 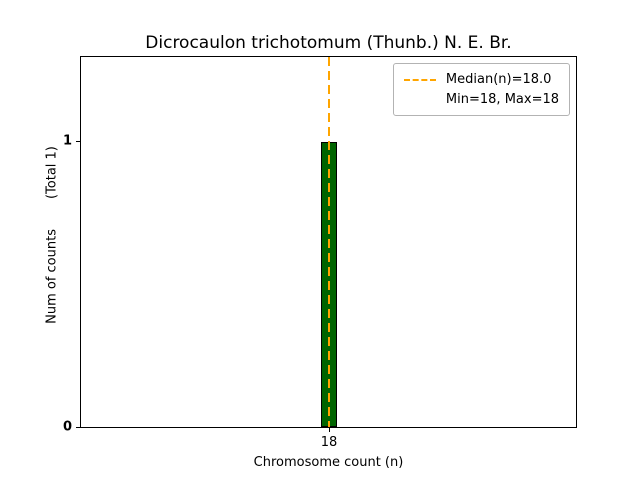 What do you see at coordinates (481, 89) in the screenshot?
I see `legend: Median(n)=18.0 Min=18, Max=18` at bounding box center [481, 89].